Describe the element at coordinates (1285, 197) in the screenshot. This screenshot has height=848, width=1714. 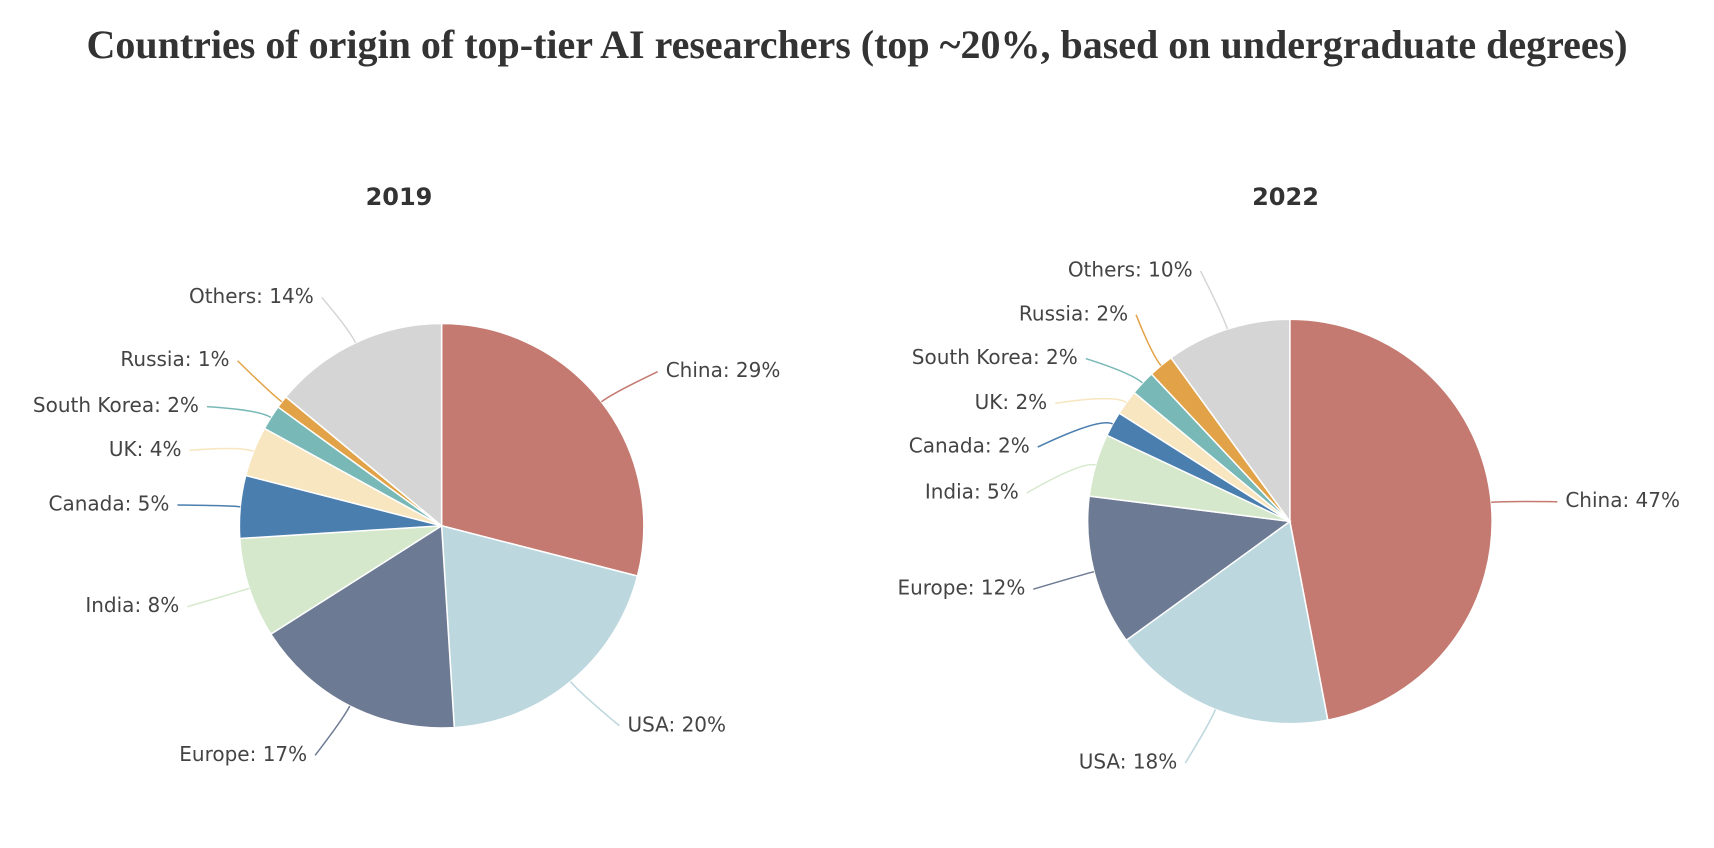
I see `chart-subtitle: 2022` at that location.